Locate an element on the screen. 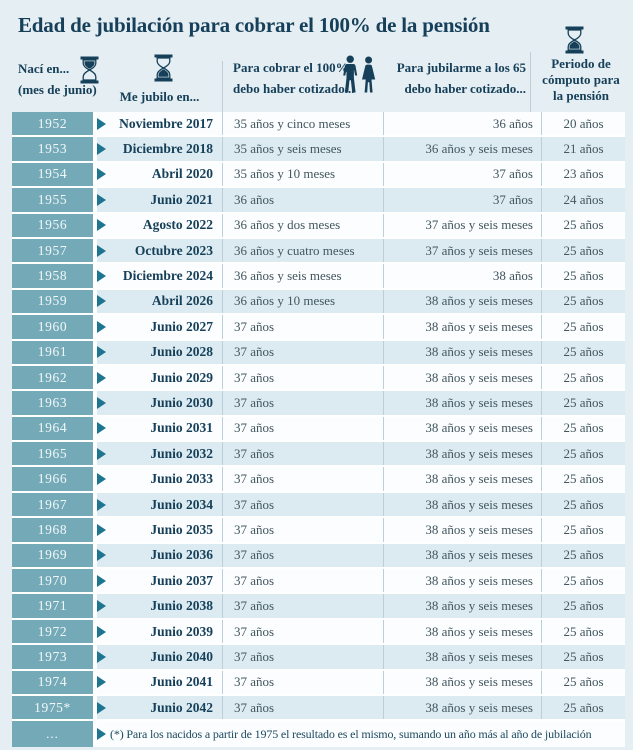 The image size is (633, 750). retirement-date-cell: Junio 2038 is located at coordinates (159, 605).